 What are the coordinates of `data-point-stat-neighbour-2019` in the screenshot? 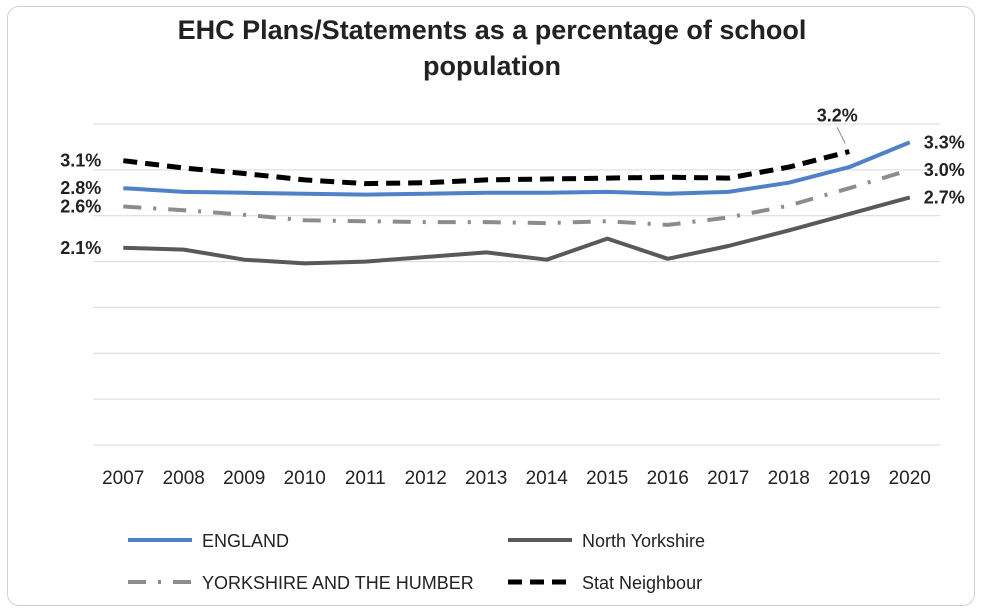 It's located at (849, 152).